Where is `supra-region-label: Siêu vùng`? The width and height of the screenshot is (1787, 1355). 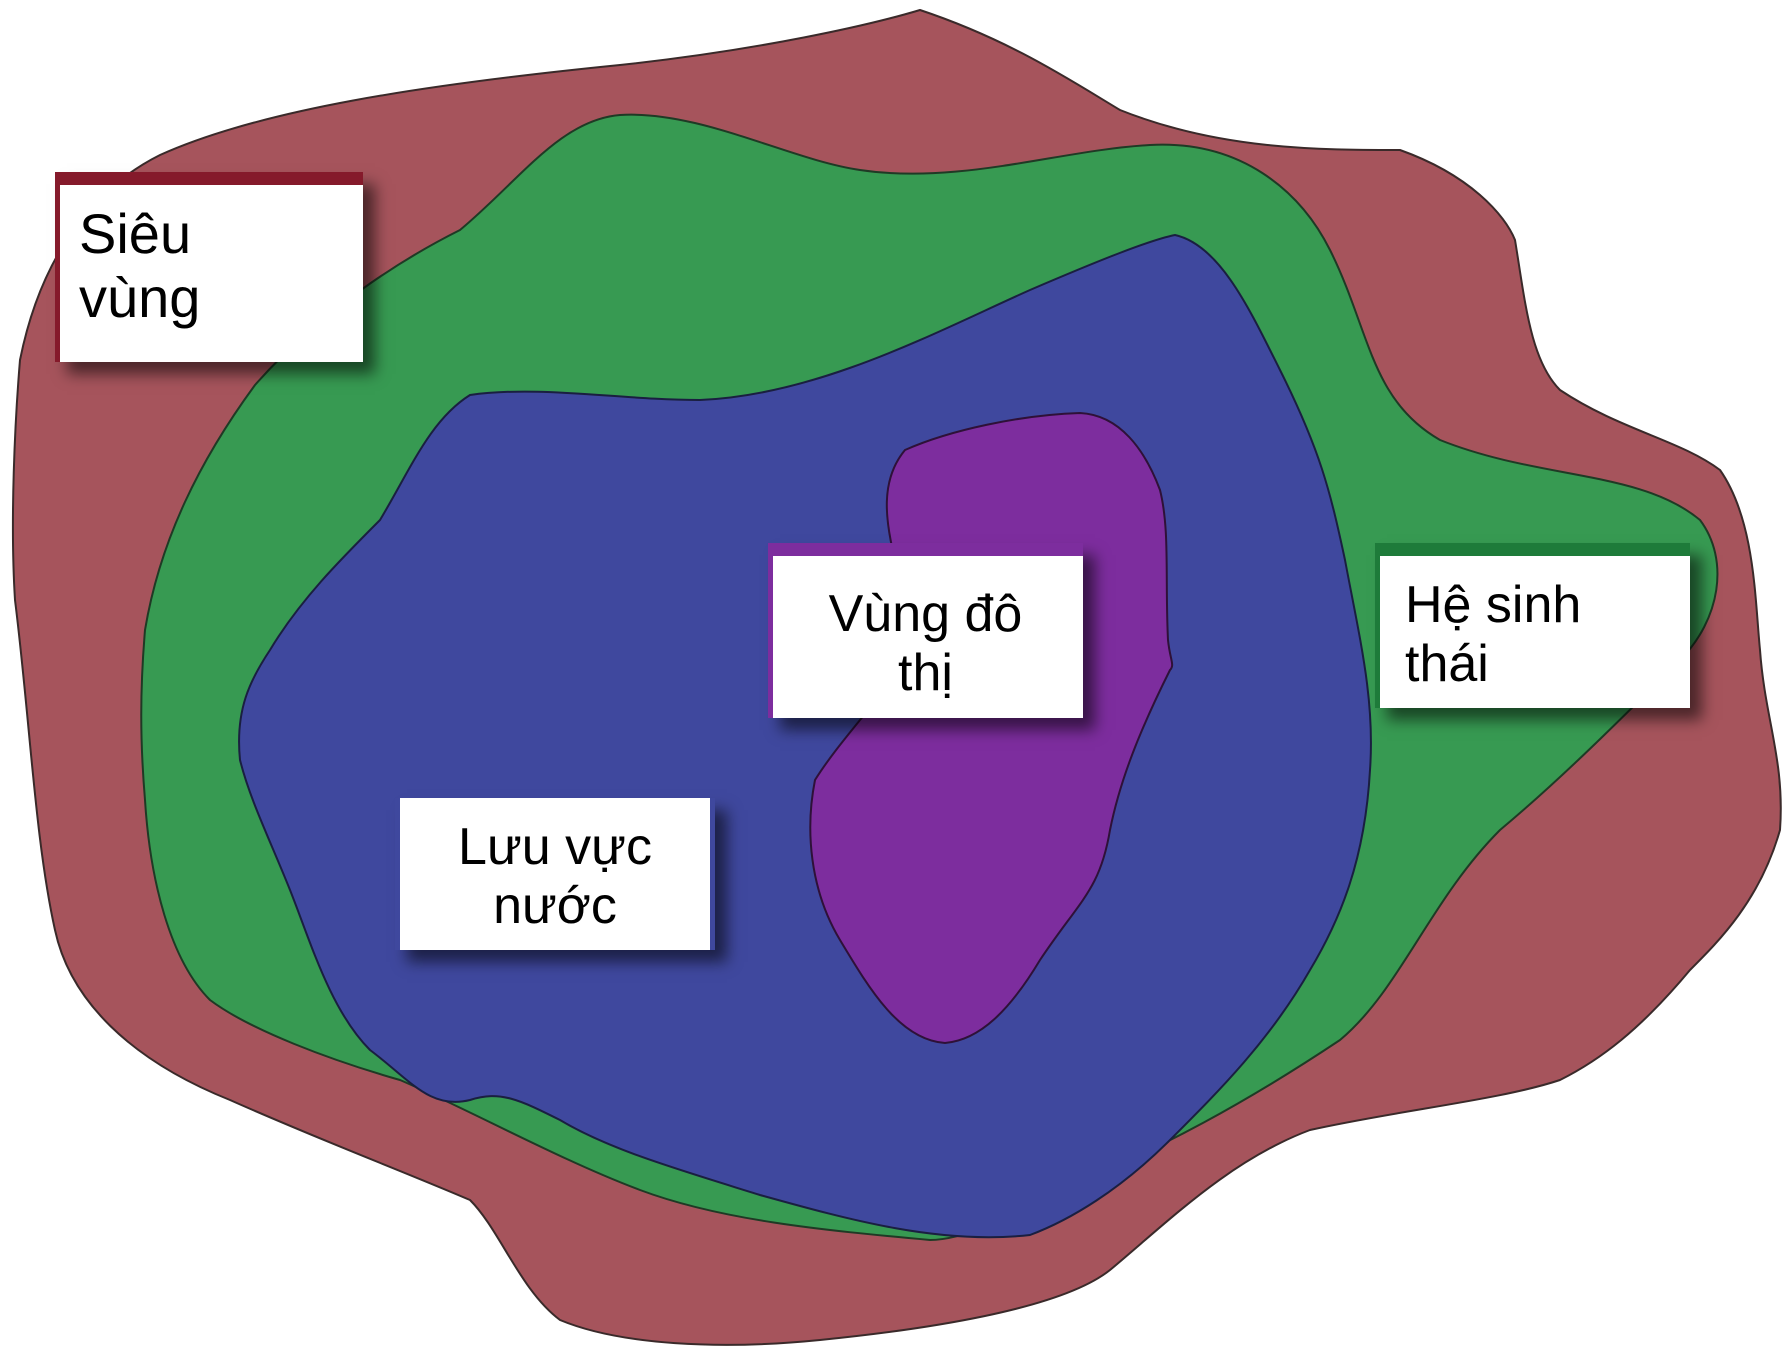 supra-region-label: Siêu vùng is located at coordinates (209, 267).